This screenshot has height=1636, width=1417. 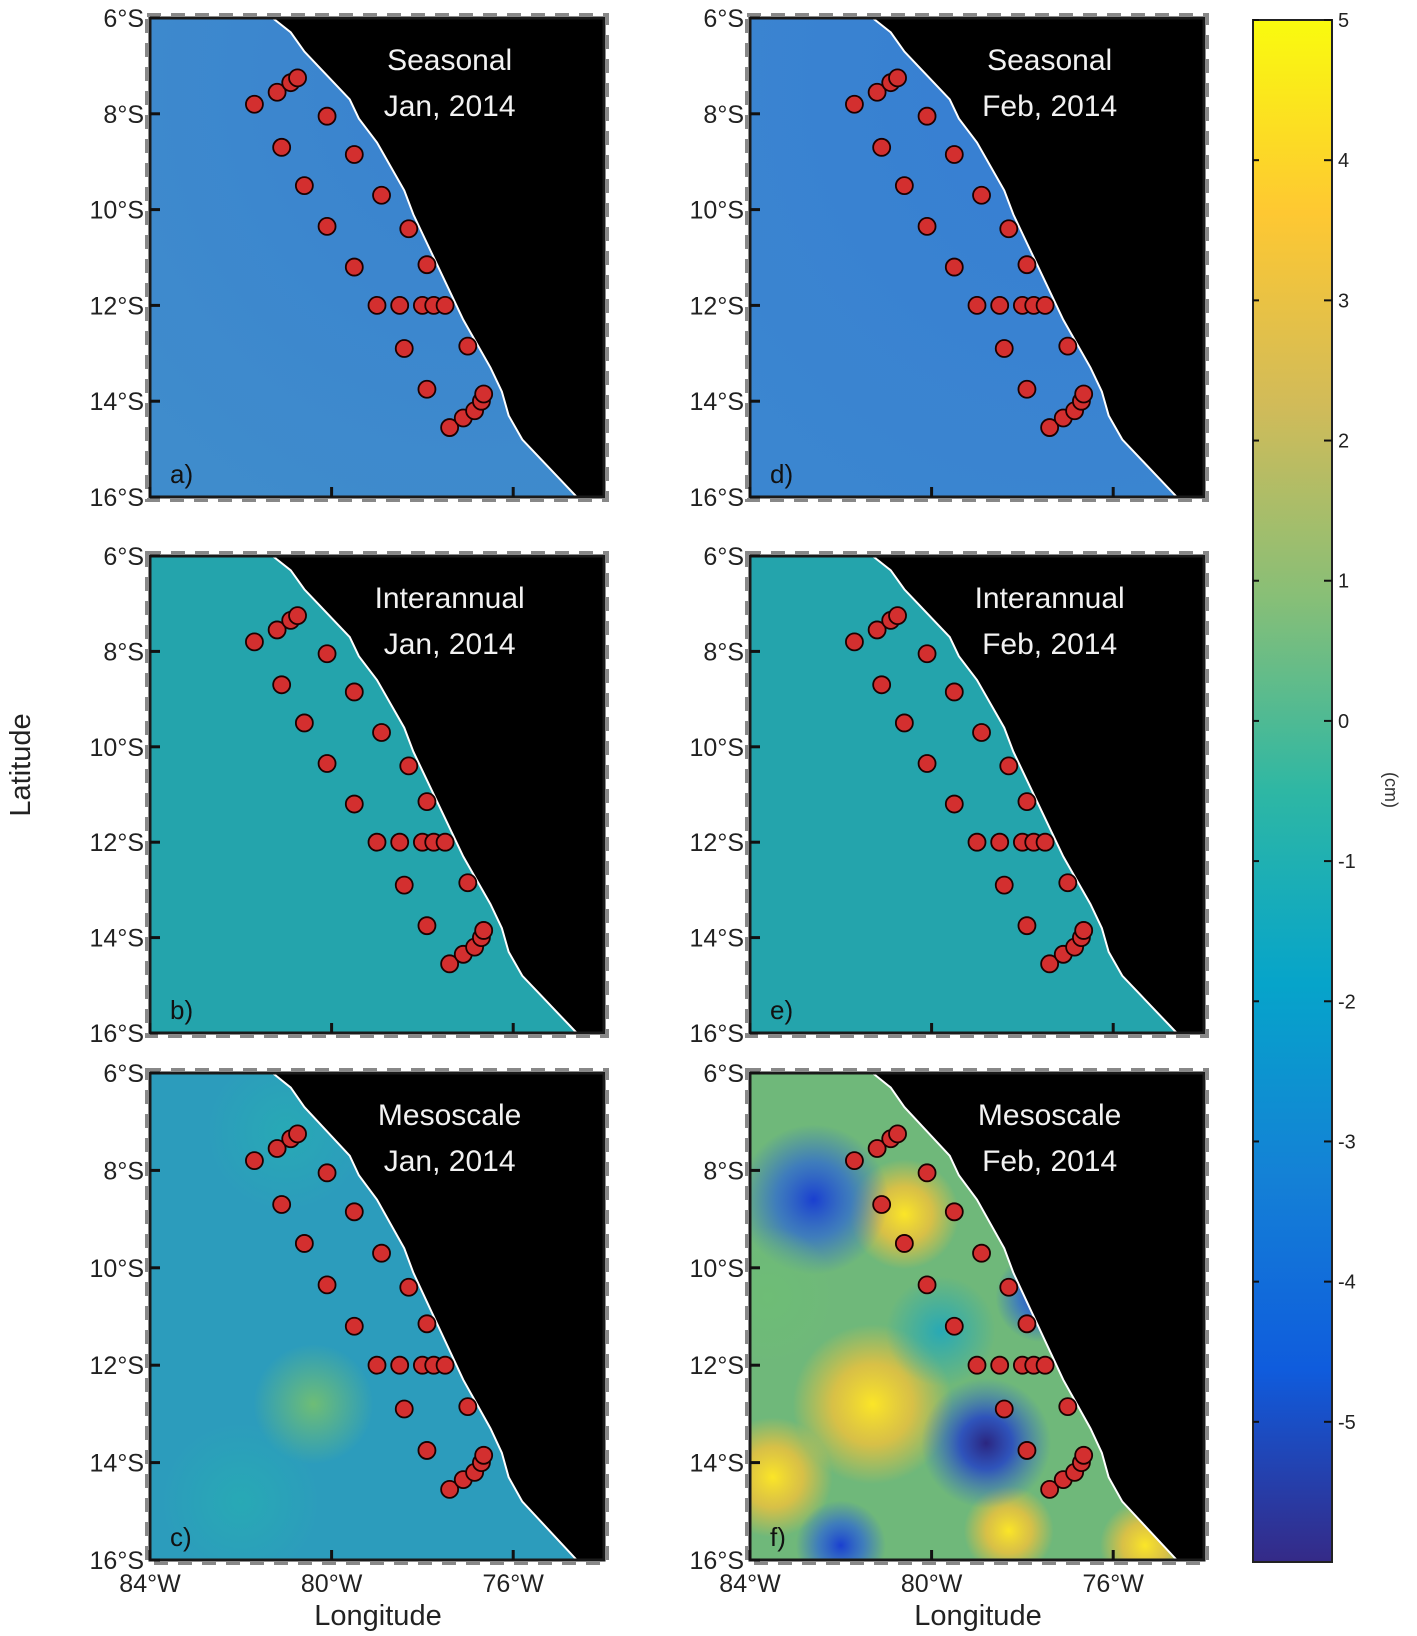 I want to click on panel-letter: c), so click(x=181, y=1537).